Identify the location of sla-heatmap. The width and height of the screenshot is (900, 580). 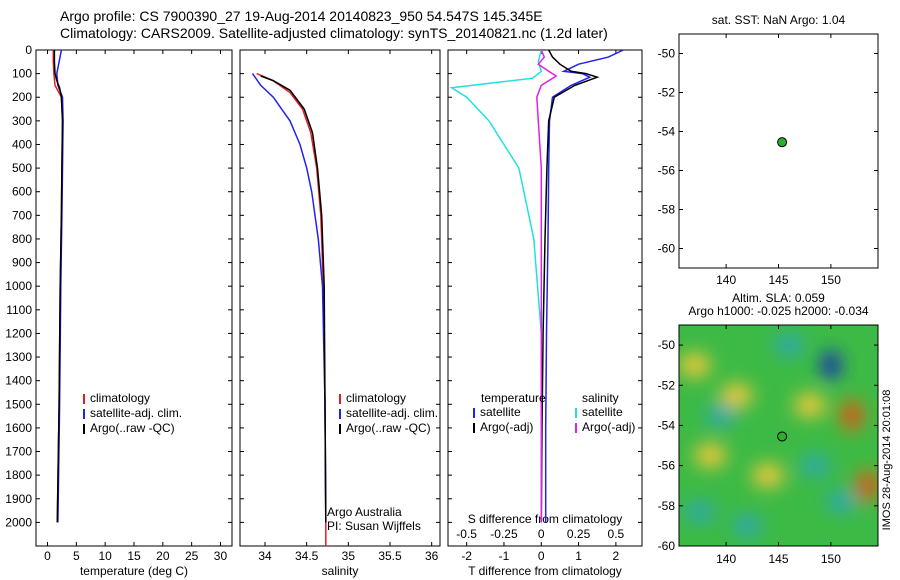
(778, 435).